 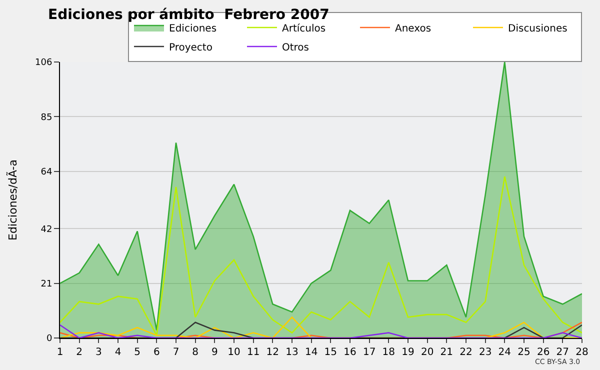 What do you see at coordinates (466, 352) in the screenshot?
I see `x-tick-label: 22` at bounding box center [466, 352].